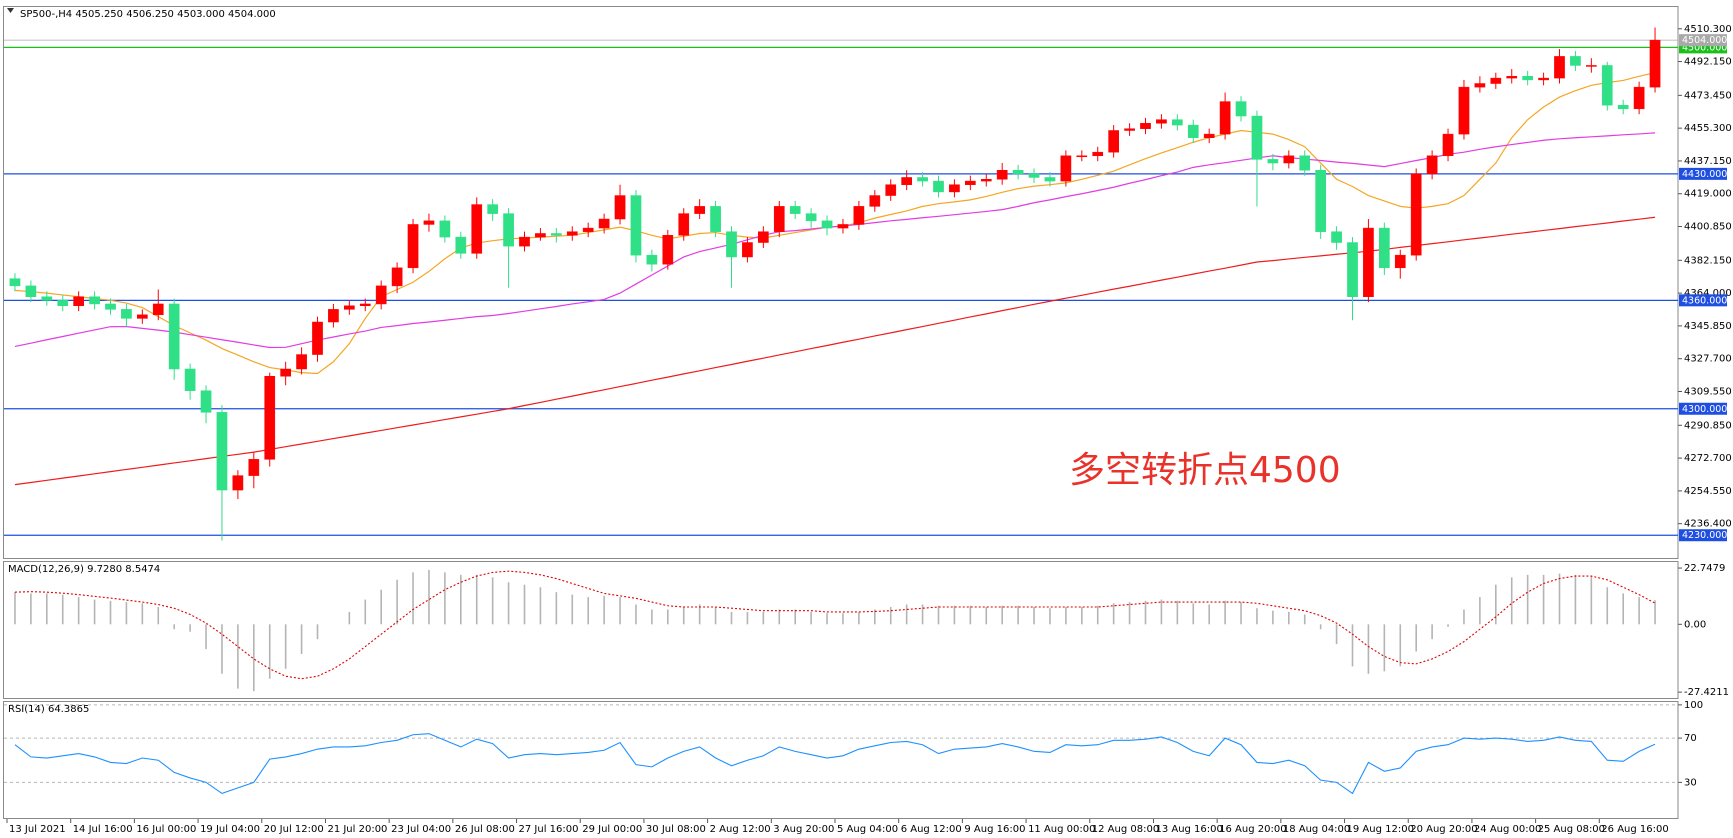 This screenshot has height=838, width=1733. Describe the element at coordinates (612, 829) in the screenshot. I see `x-tick-label: 29 Jul 00:00` at that location.